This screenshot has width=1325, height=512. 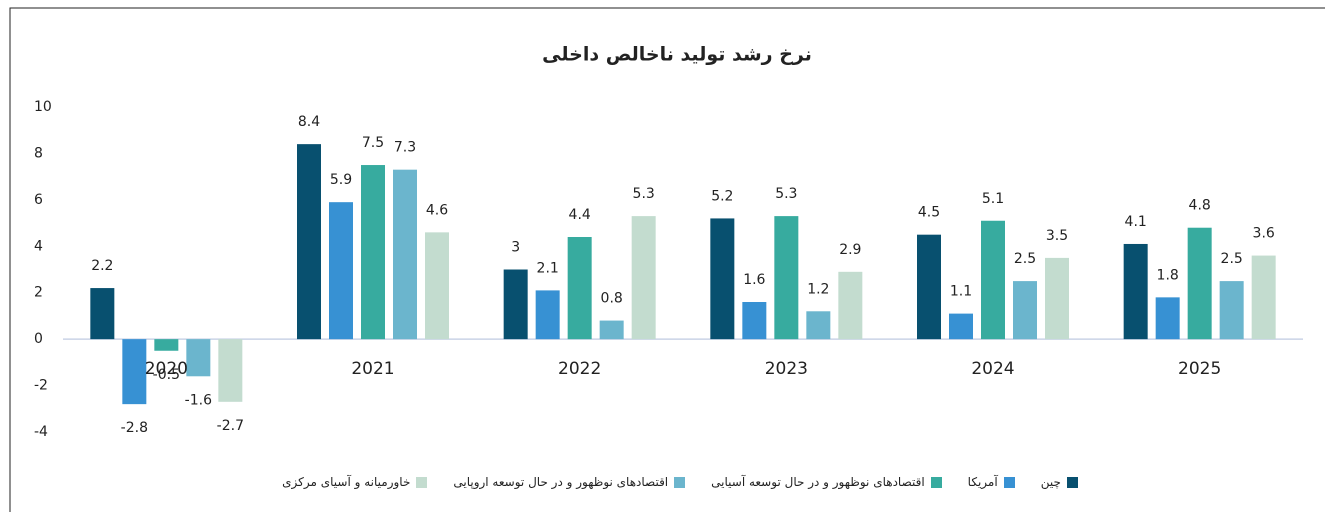 I want to click on legend-label: چین, so click(x=1050, y=482).